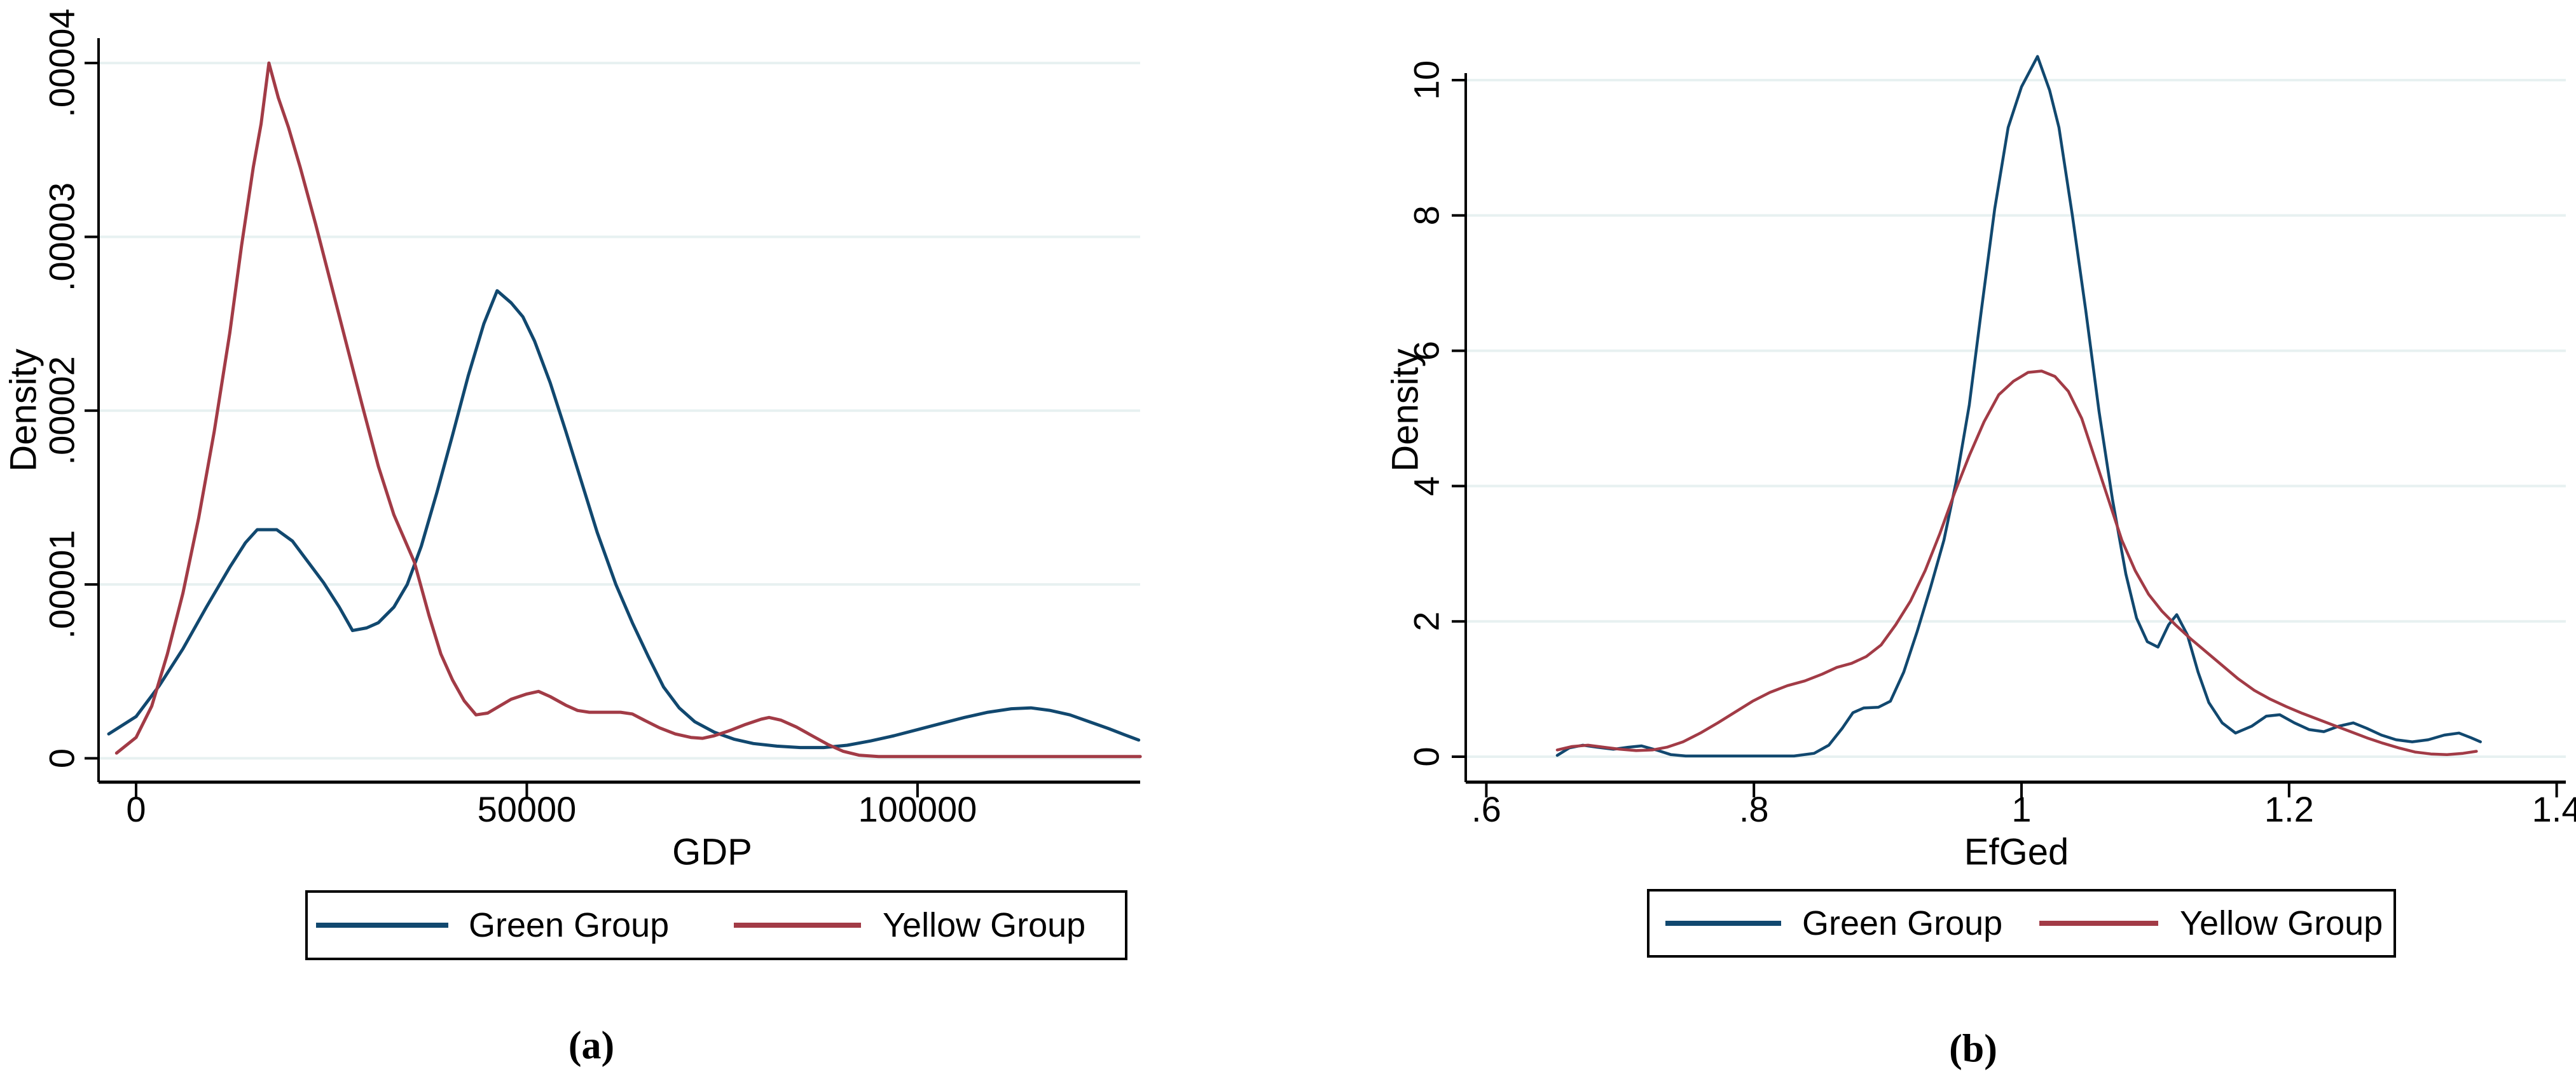 The image size is (2576, 1081). What do you see at coordinates (1405, 410) in the screenshot?
I see `y-axis-title-b: Density` at bounding box center [1405, 410].